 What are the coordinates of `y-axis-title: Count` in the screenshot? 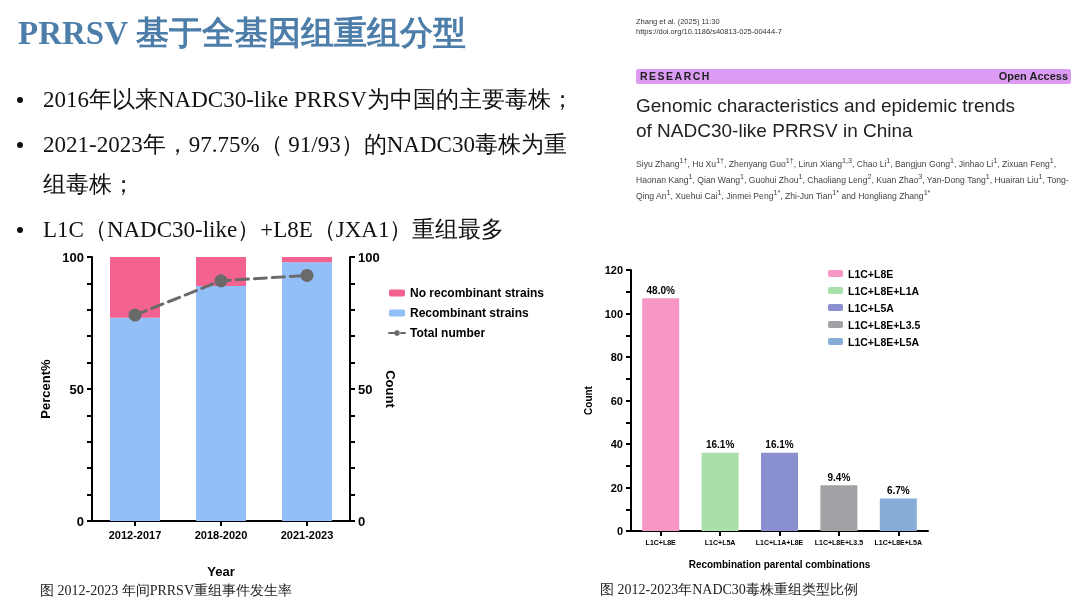 It's located at (589, 400).